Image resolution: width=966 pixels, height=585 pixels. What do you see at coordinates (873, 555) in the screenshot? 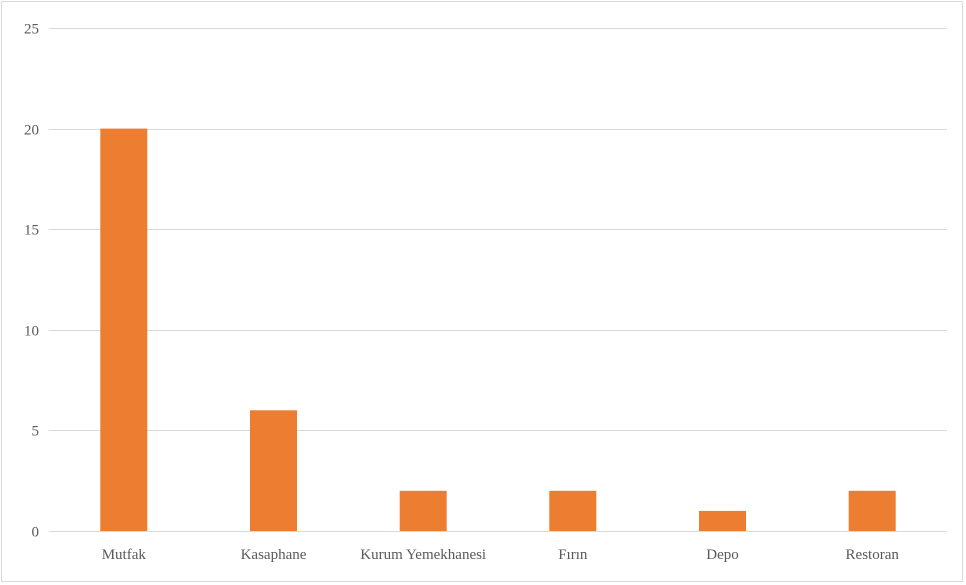
I see `x-tick-label: Restoran` at bounding box center [873, 555].